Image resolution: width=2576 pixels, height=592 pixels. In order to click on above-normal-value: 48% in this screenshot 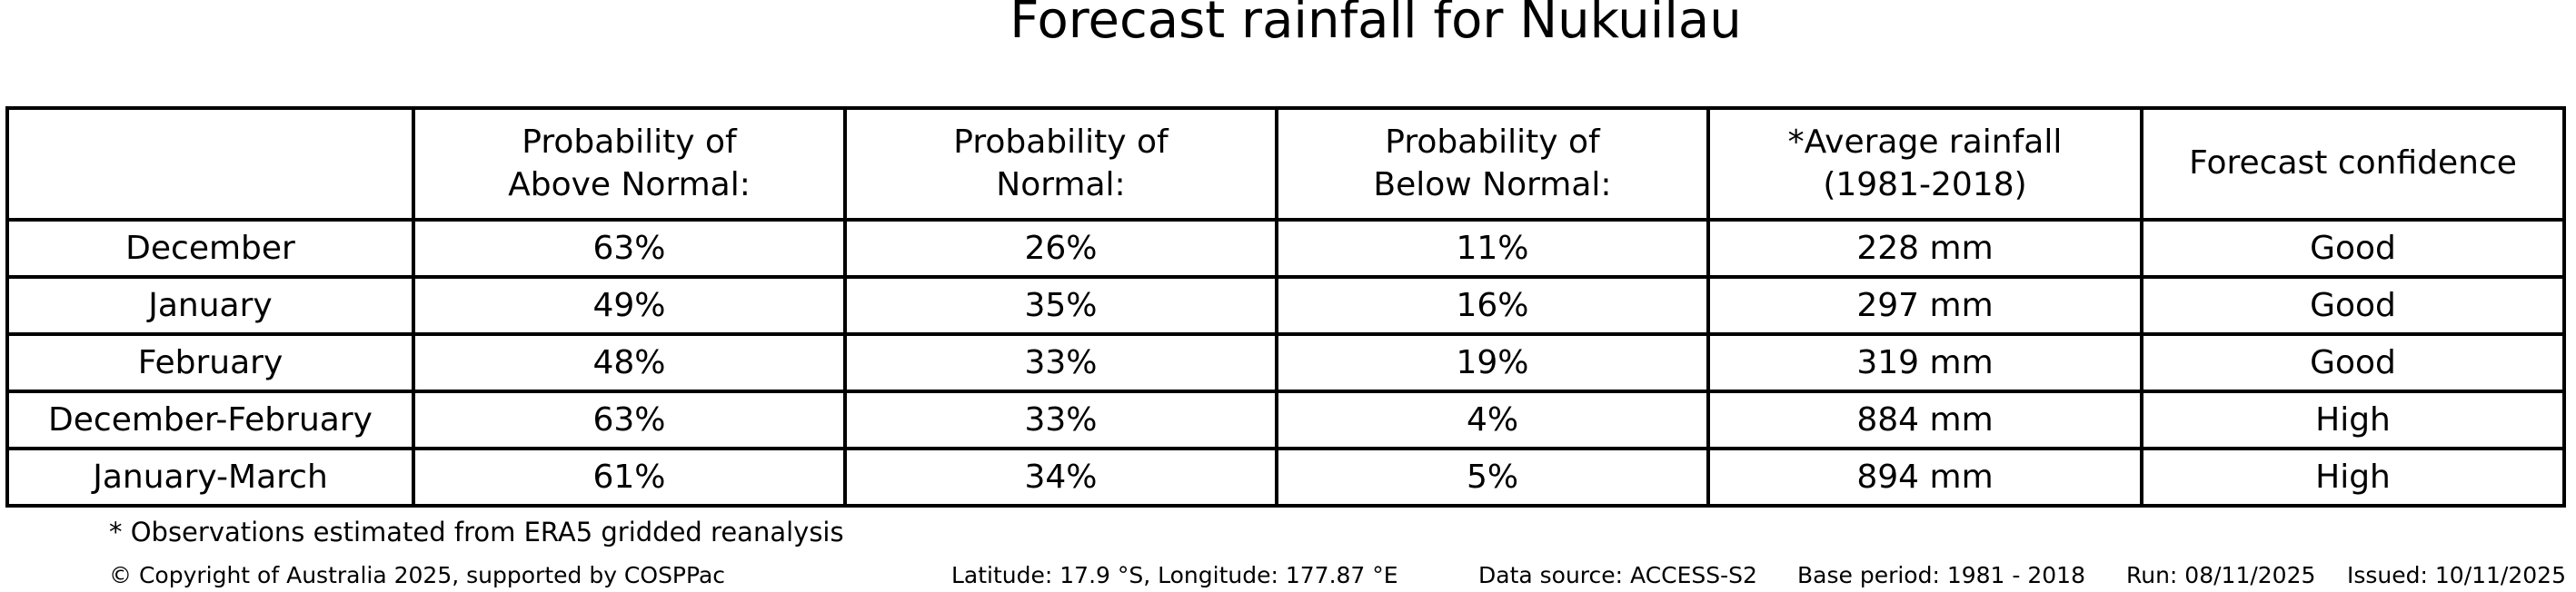, I will do `click(629, 362)`.